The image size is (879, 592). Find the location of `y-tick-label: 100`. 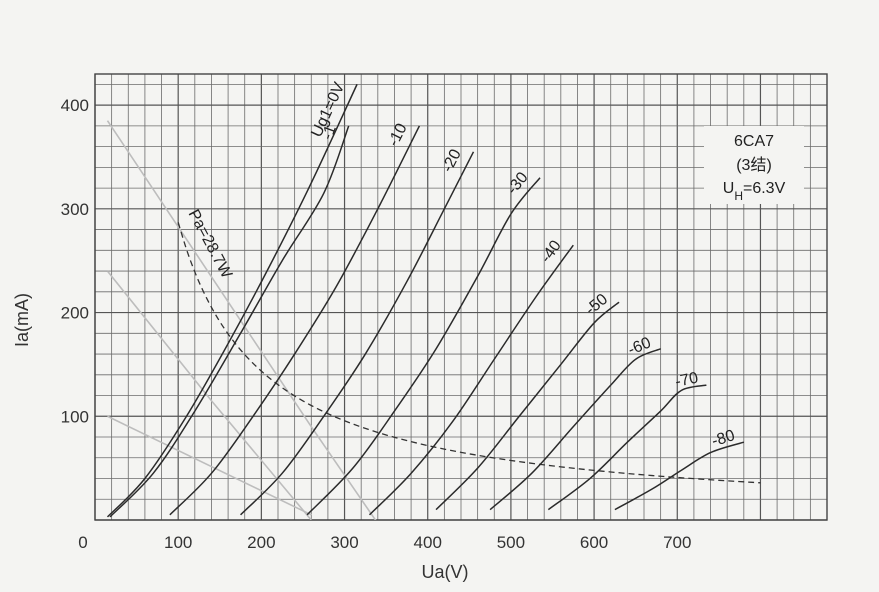

y-tick-label: 100 is located at coordinates (75, 416).